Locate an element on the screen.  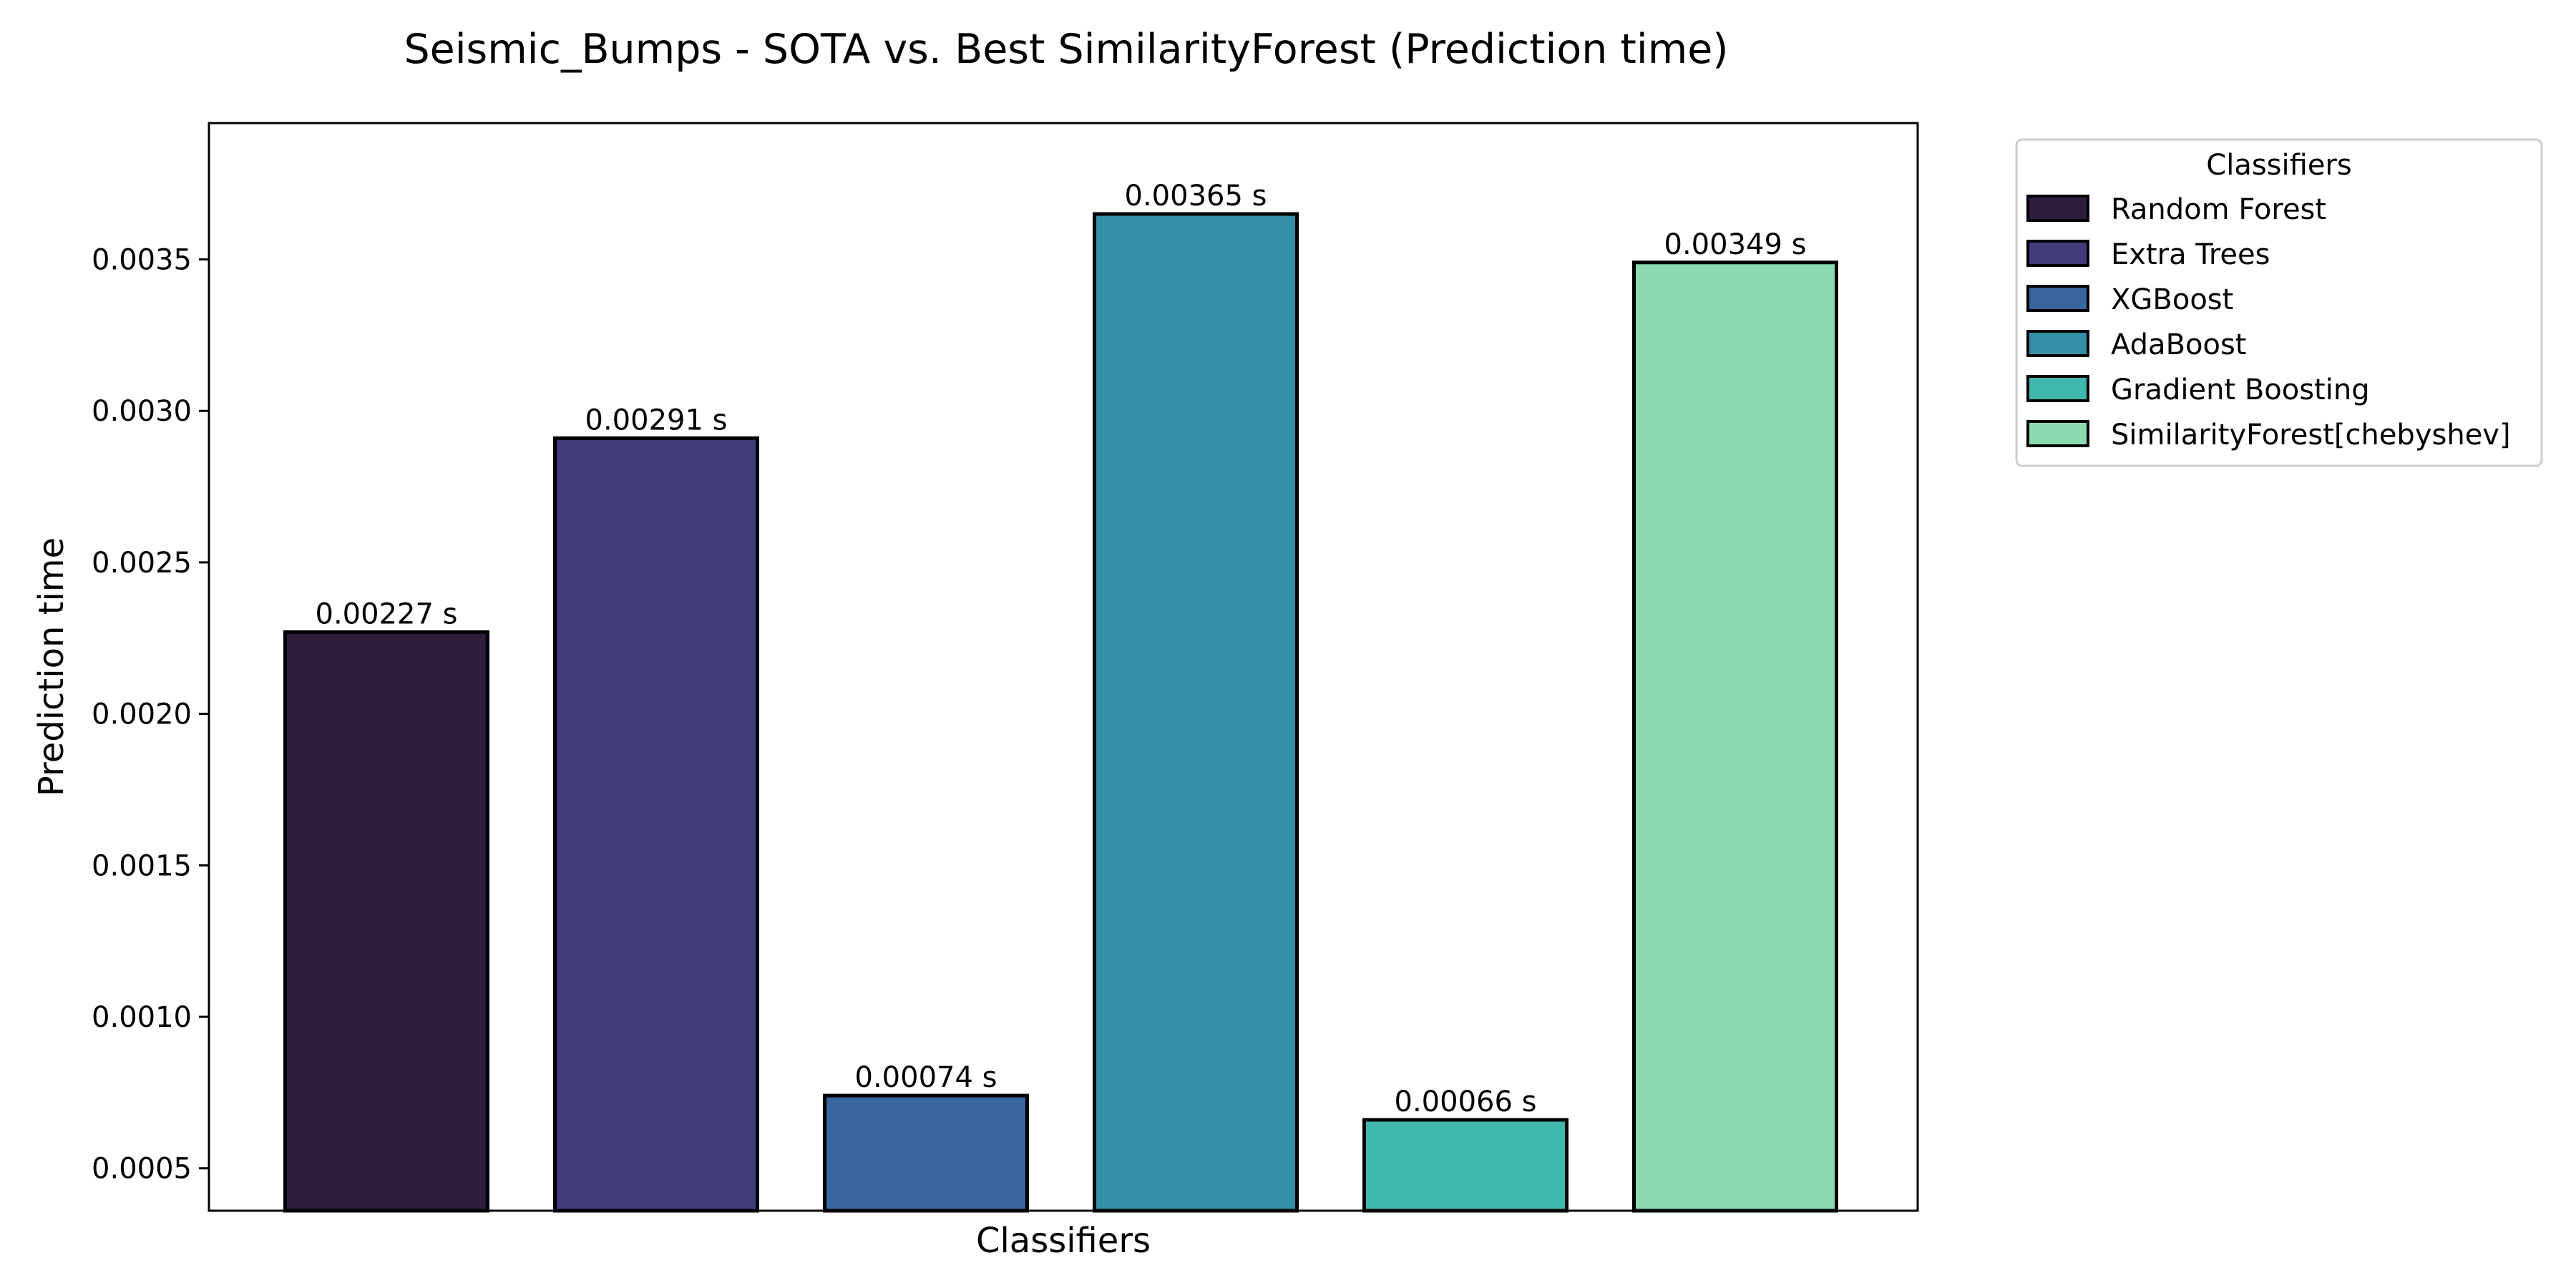
bar-value-label: 0.00066 s is located at coordinates (1466, 1101).